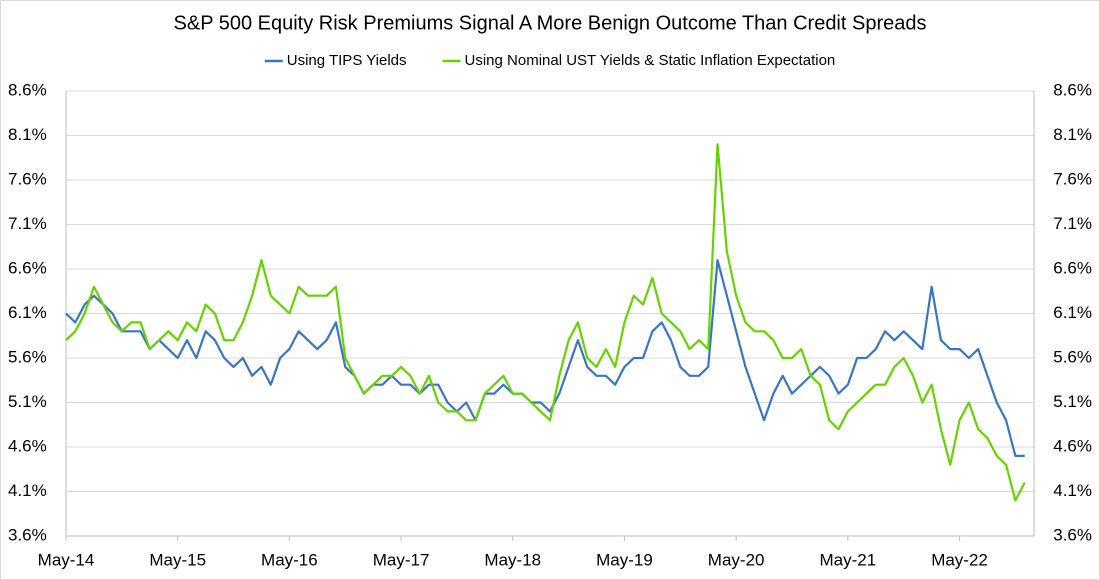  I want to click on y2-tick-label: 5.1%, so click(1072, 401).